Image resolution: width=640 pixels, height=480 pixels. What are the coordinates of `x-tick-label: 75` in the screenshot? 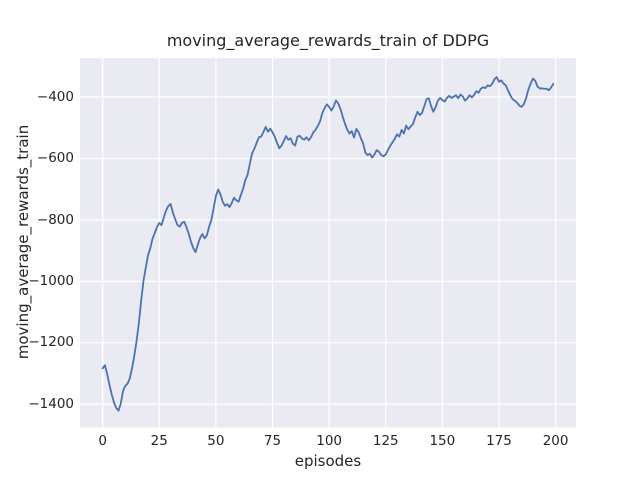 It's located at (272, 441).